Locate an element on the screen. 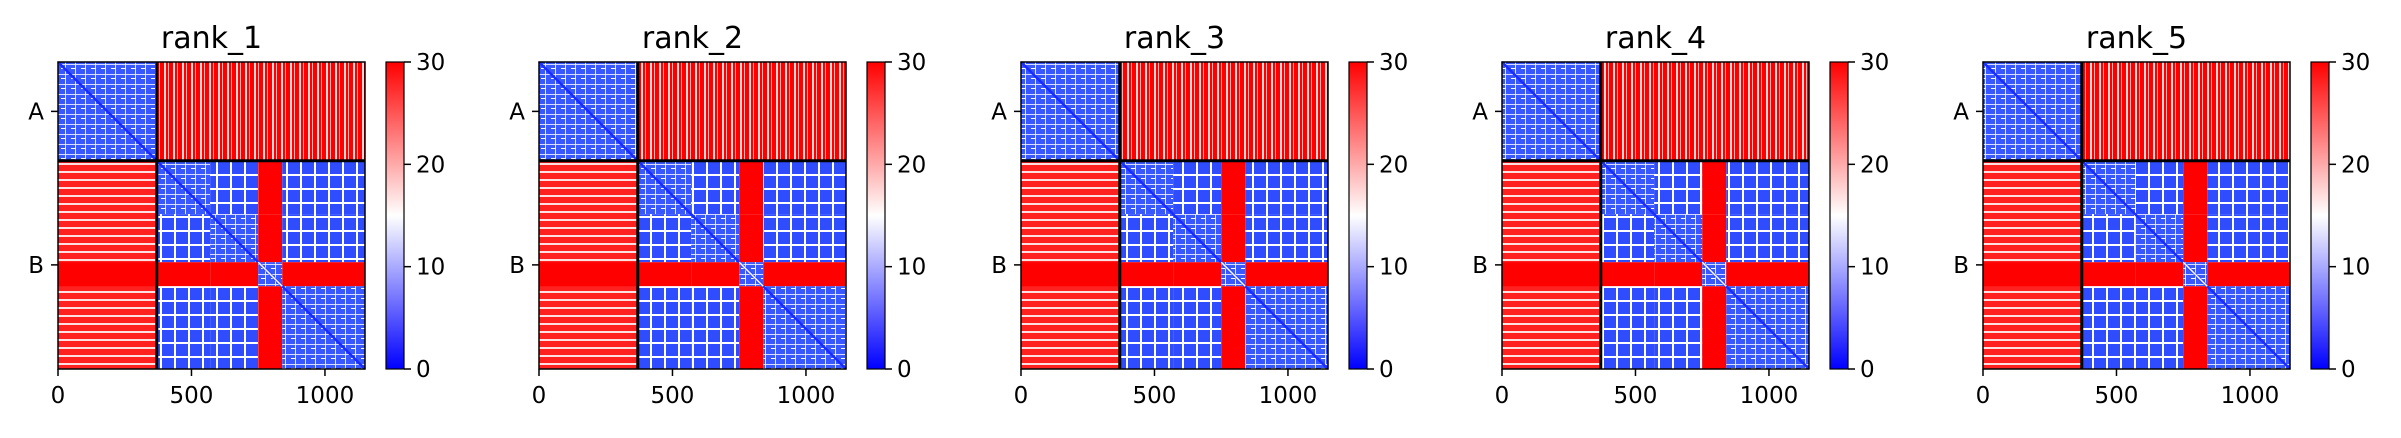  panel-title: rank_3 is located at coordinates (1174, 38).